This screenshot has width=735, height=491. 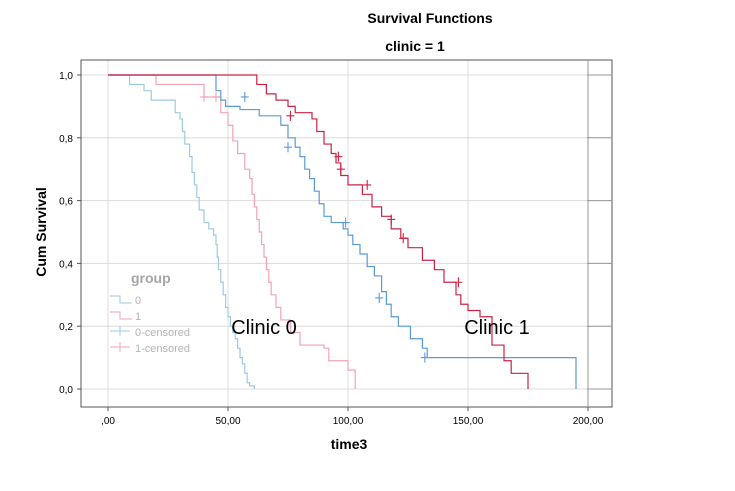 I want to click on x-tick-label: 100,00, so click(x=348, y=421).